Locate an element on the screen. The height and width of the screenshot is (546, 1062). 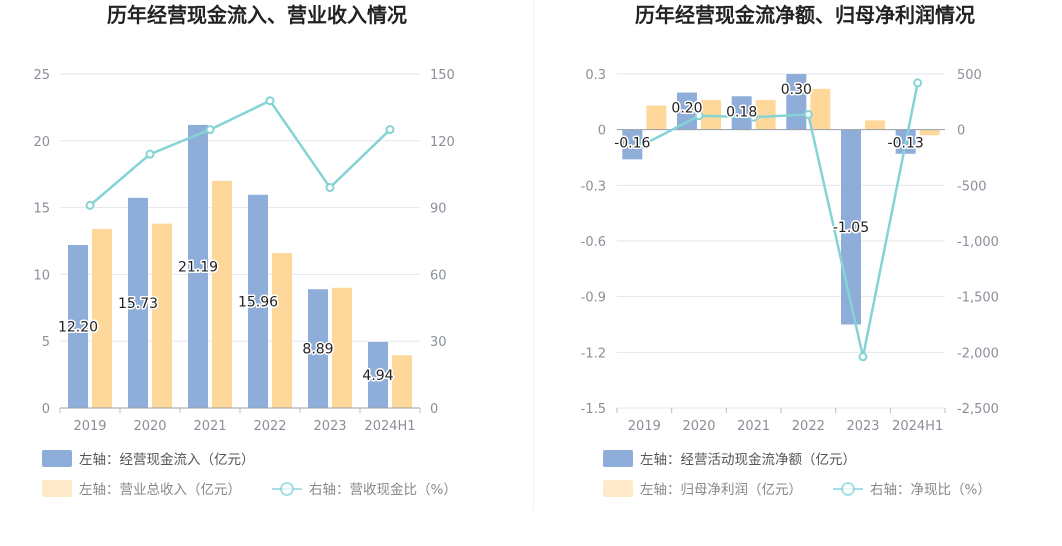
legend-label: 右轴：净现比（%） is located at coordinates (930, 490).